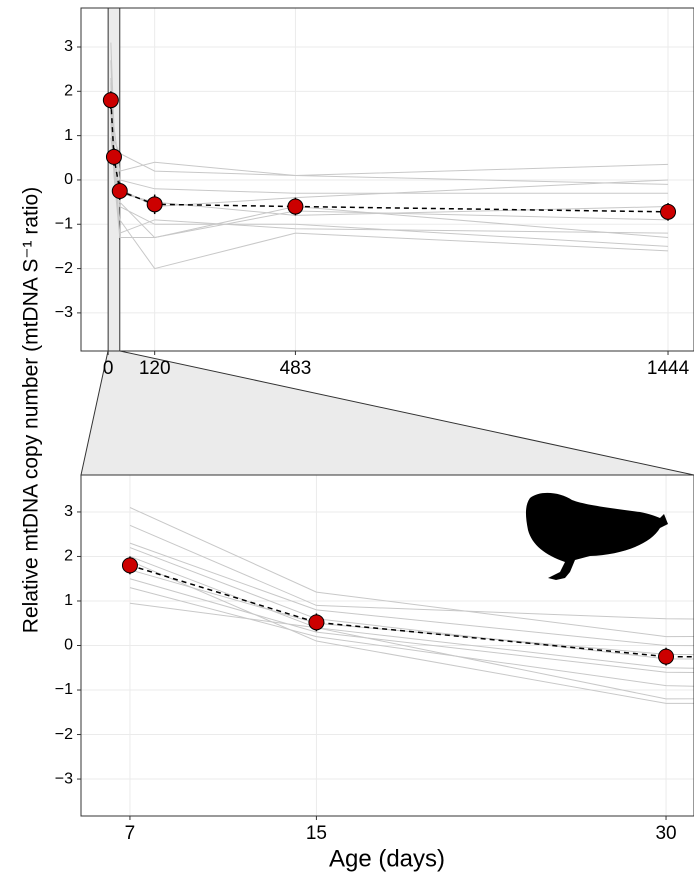 This screenshot has height=876, width=694. What do you see at coordinates (155, 368) in the screenshot?
I see `x-tick-label: 120` at bounding box center [155, 368].